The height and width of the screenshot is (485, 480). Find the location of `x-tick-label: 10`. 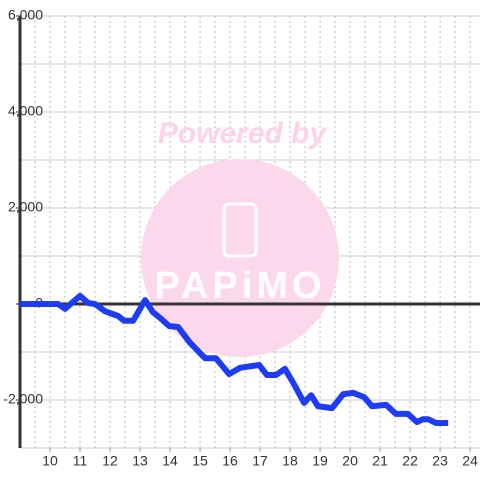

x-tick-label: 10 is located at coordinates (50, 461).